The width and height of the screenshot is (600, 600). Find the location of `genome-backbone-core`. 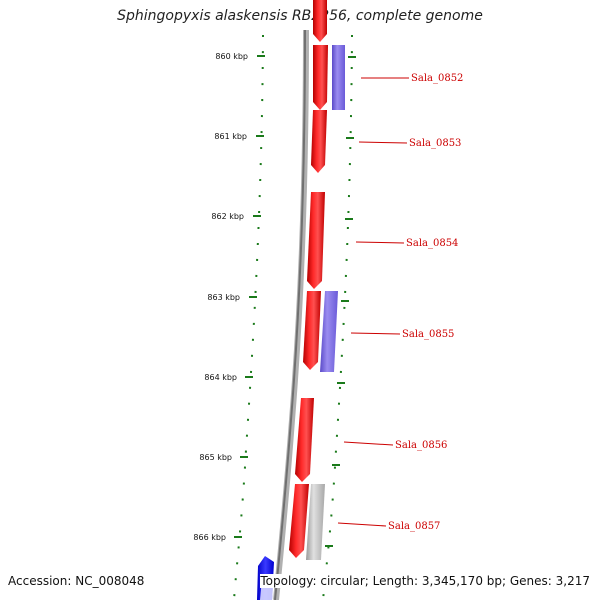

genome-backbone-core is located at coordinates (290, 314).